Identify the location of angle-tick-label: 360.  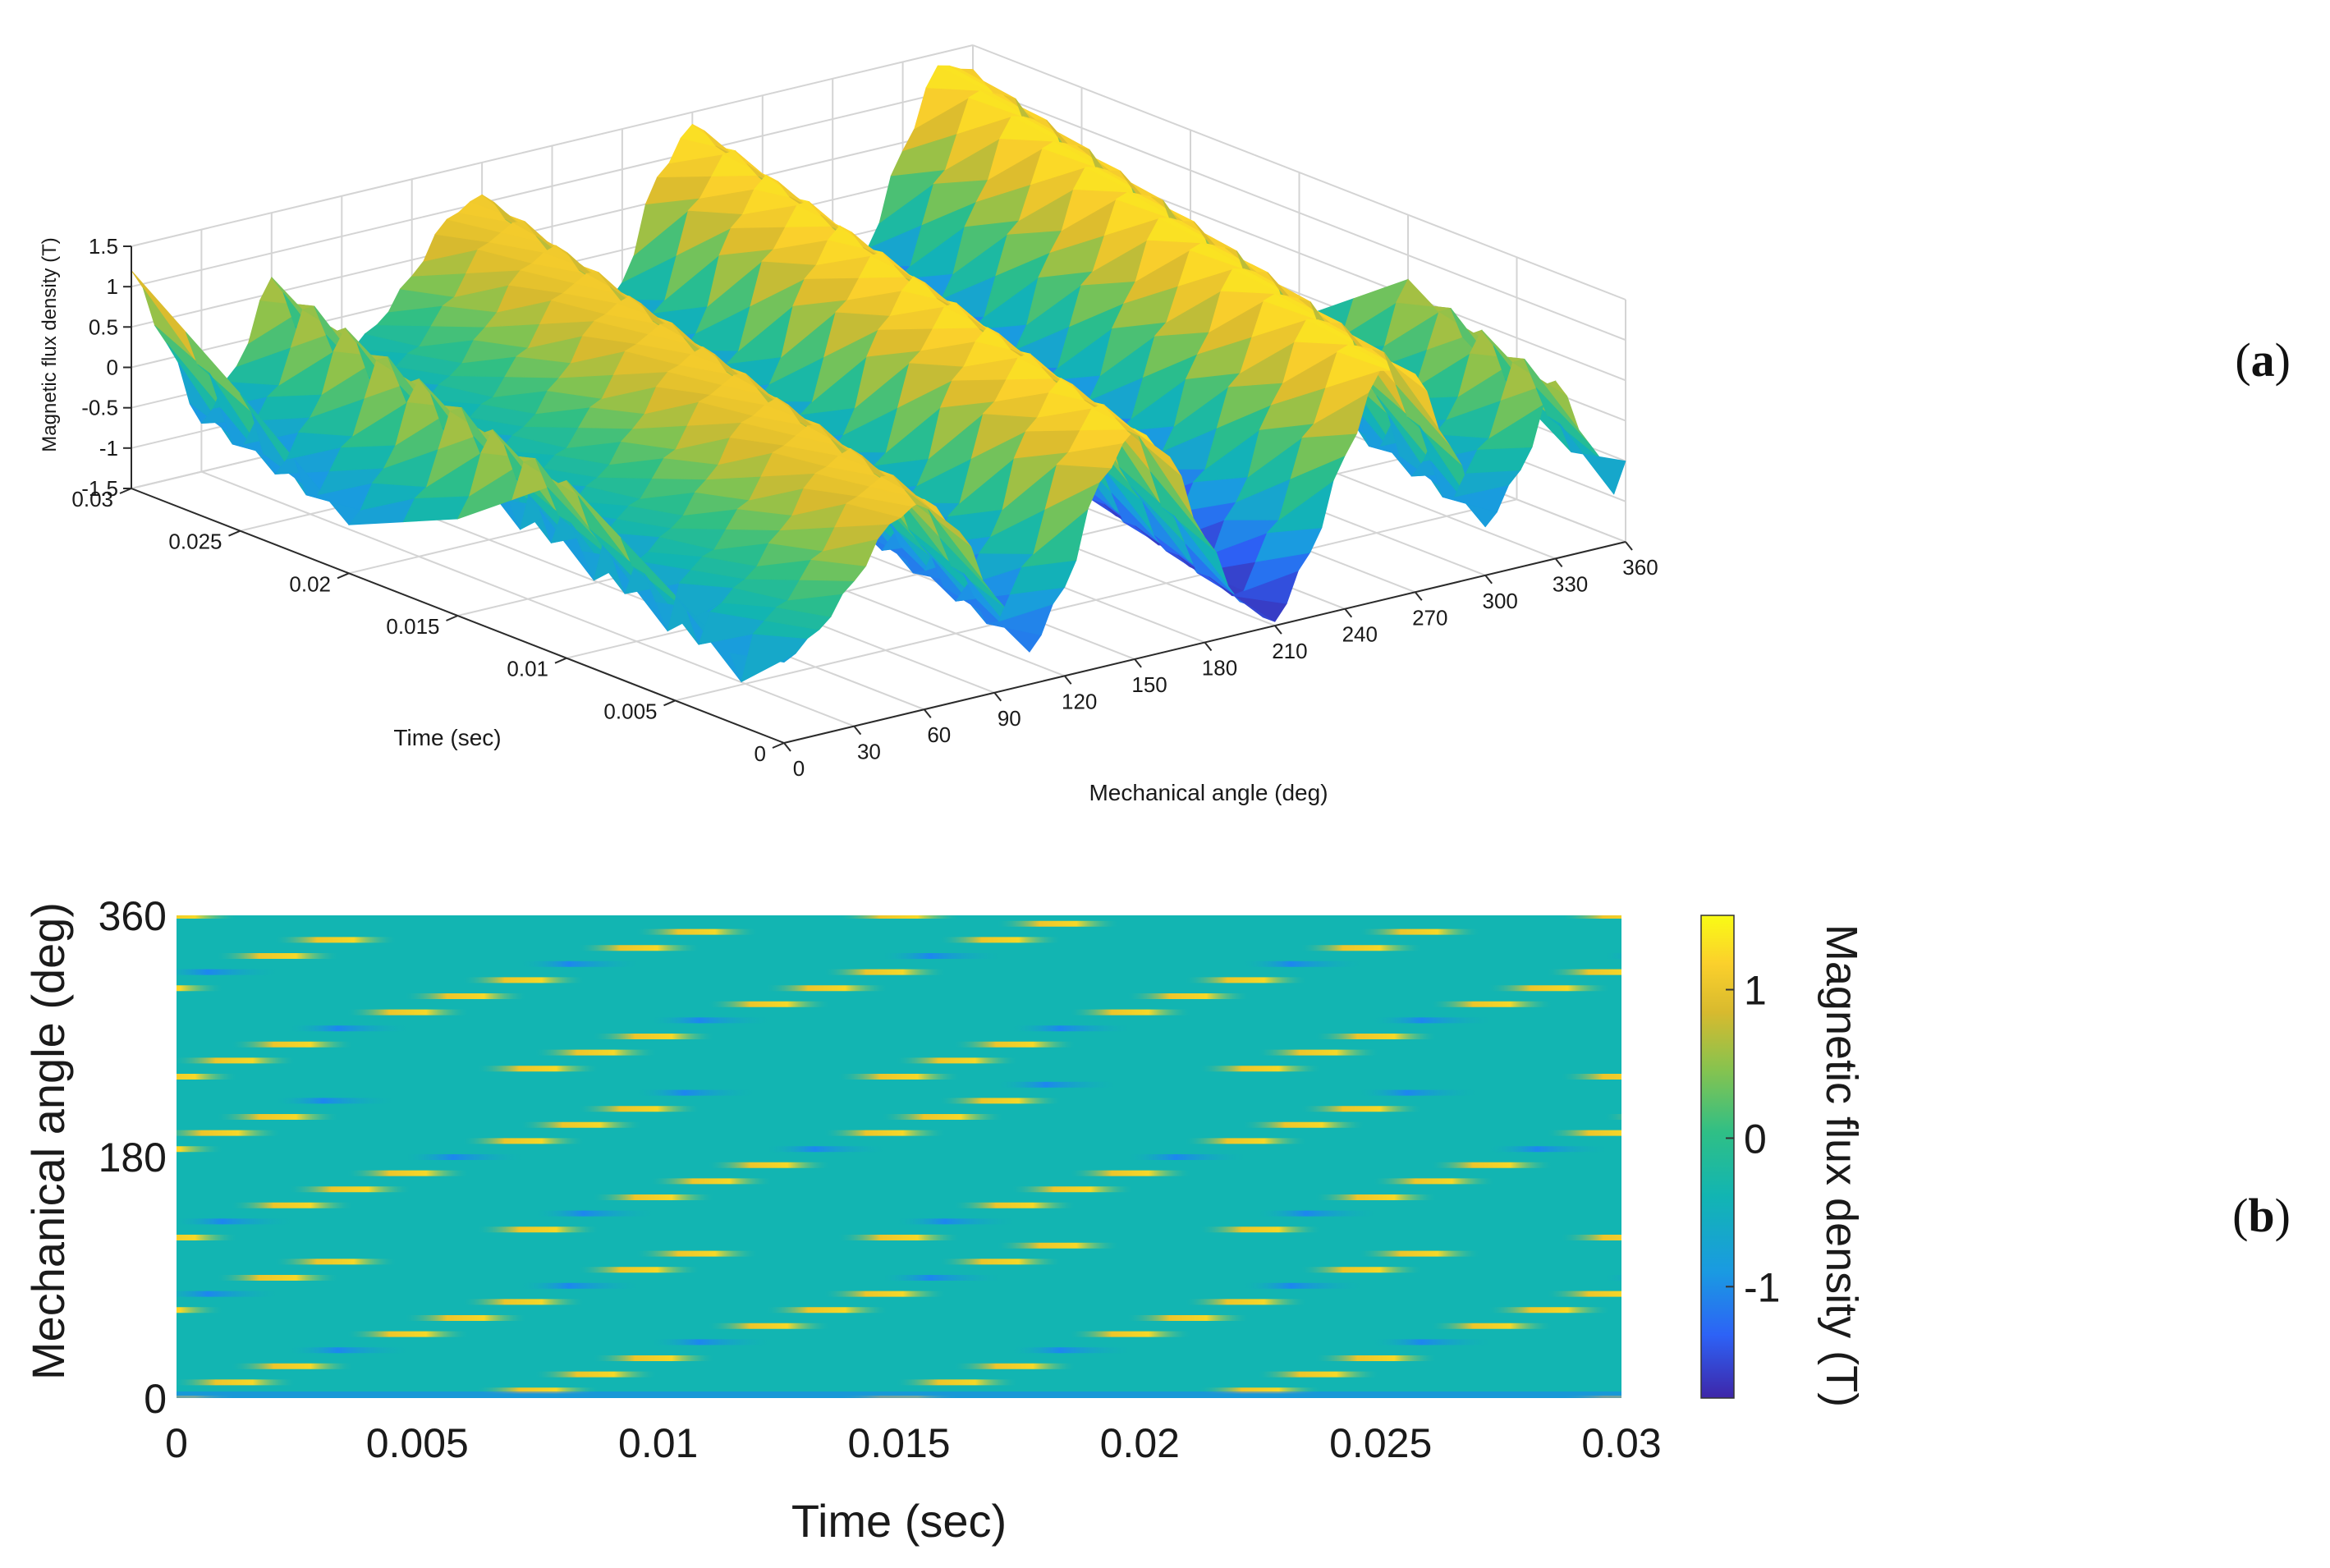
(1640, 567).